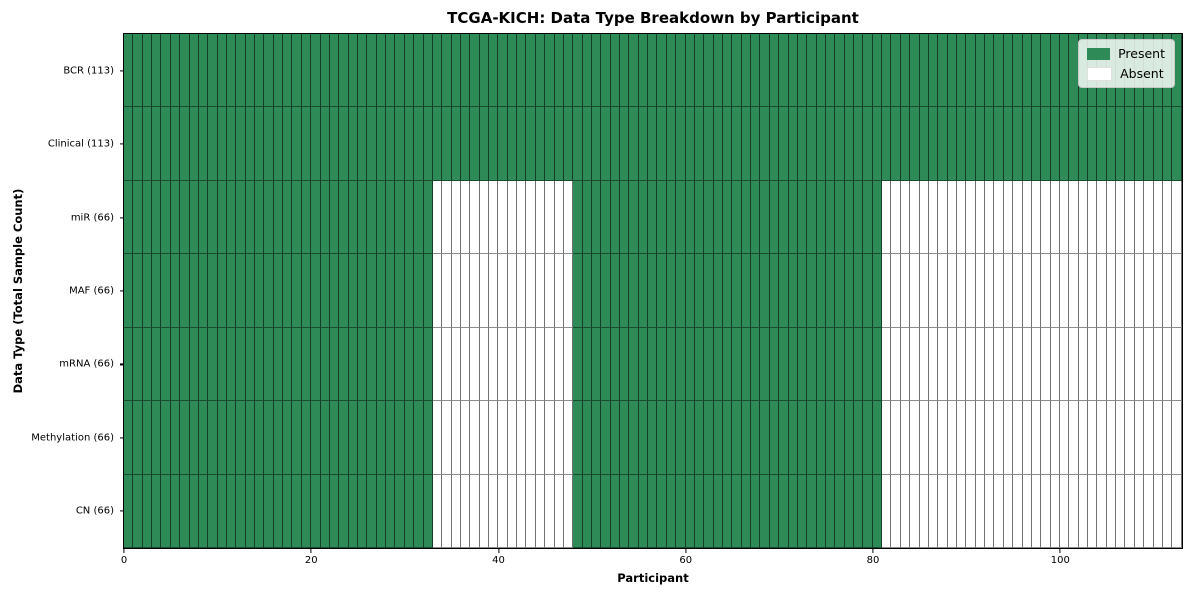 Image resolution: width=1200 pixels, height=600 pixels. Describe the element at coordinates (124, 551) in the screenshot. I see `x-tick-mark` at that location.